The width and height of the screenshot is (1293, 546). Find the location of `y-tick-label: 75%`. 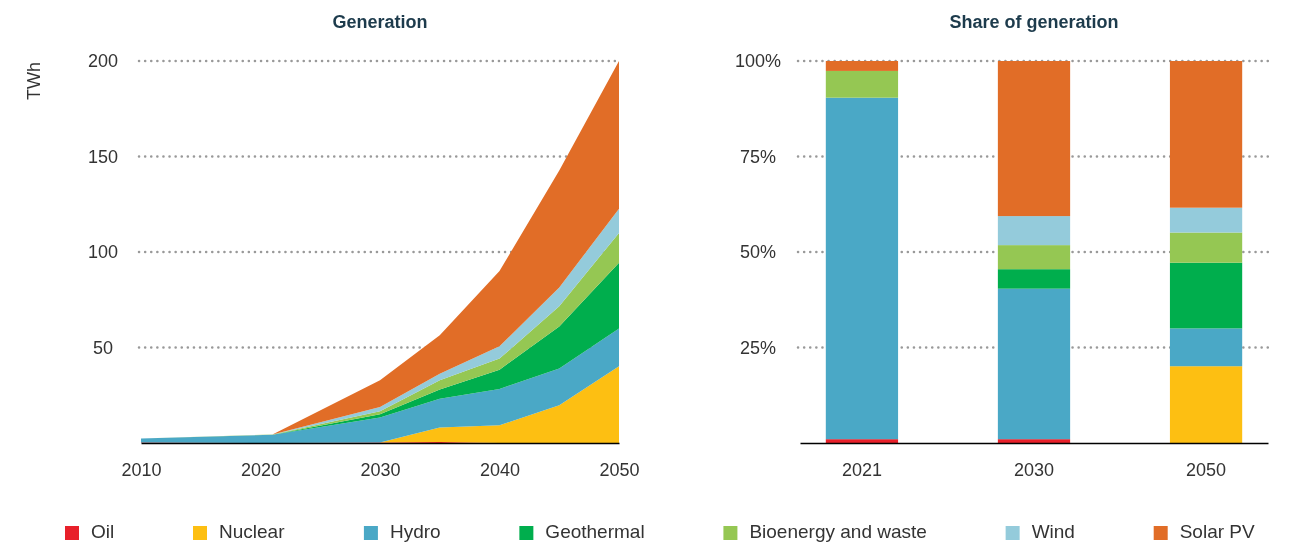

y-tick-label: 75% is located at coordinates (758, 156).